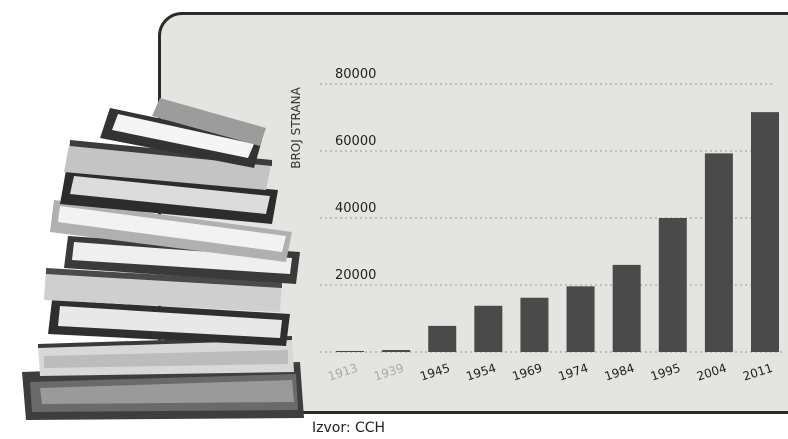 The width and height of the screenshot is (788, 439). What do you see at coordinates (342, 372) in the screenshot?
I see `x-tick-label: 1913` at bounding box center [342, 372].